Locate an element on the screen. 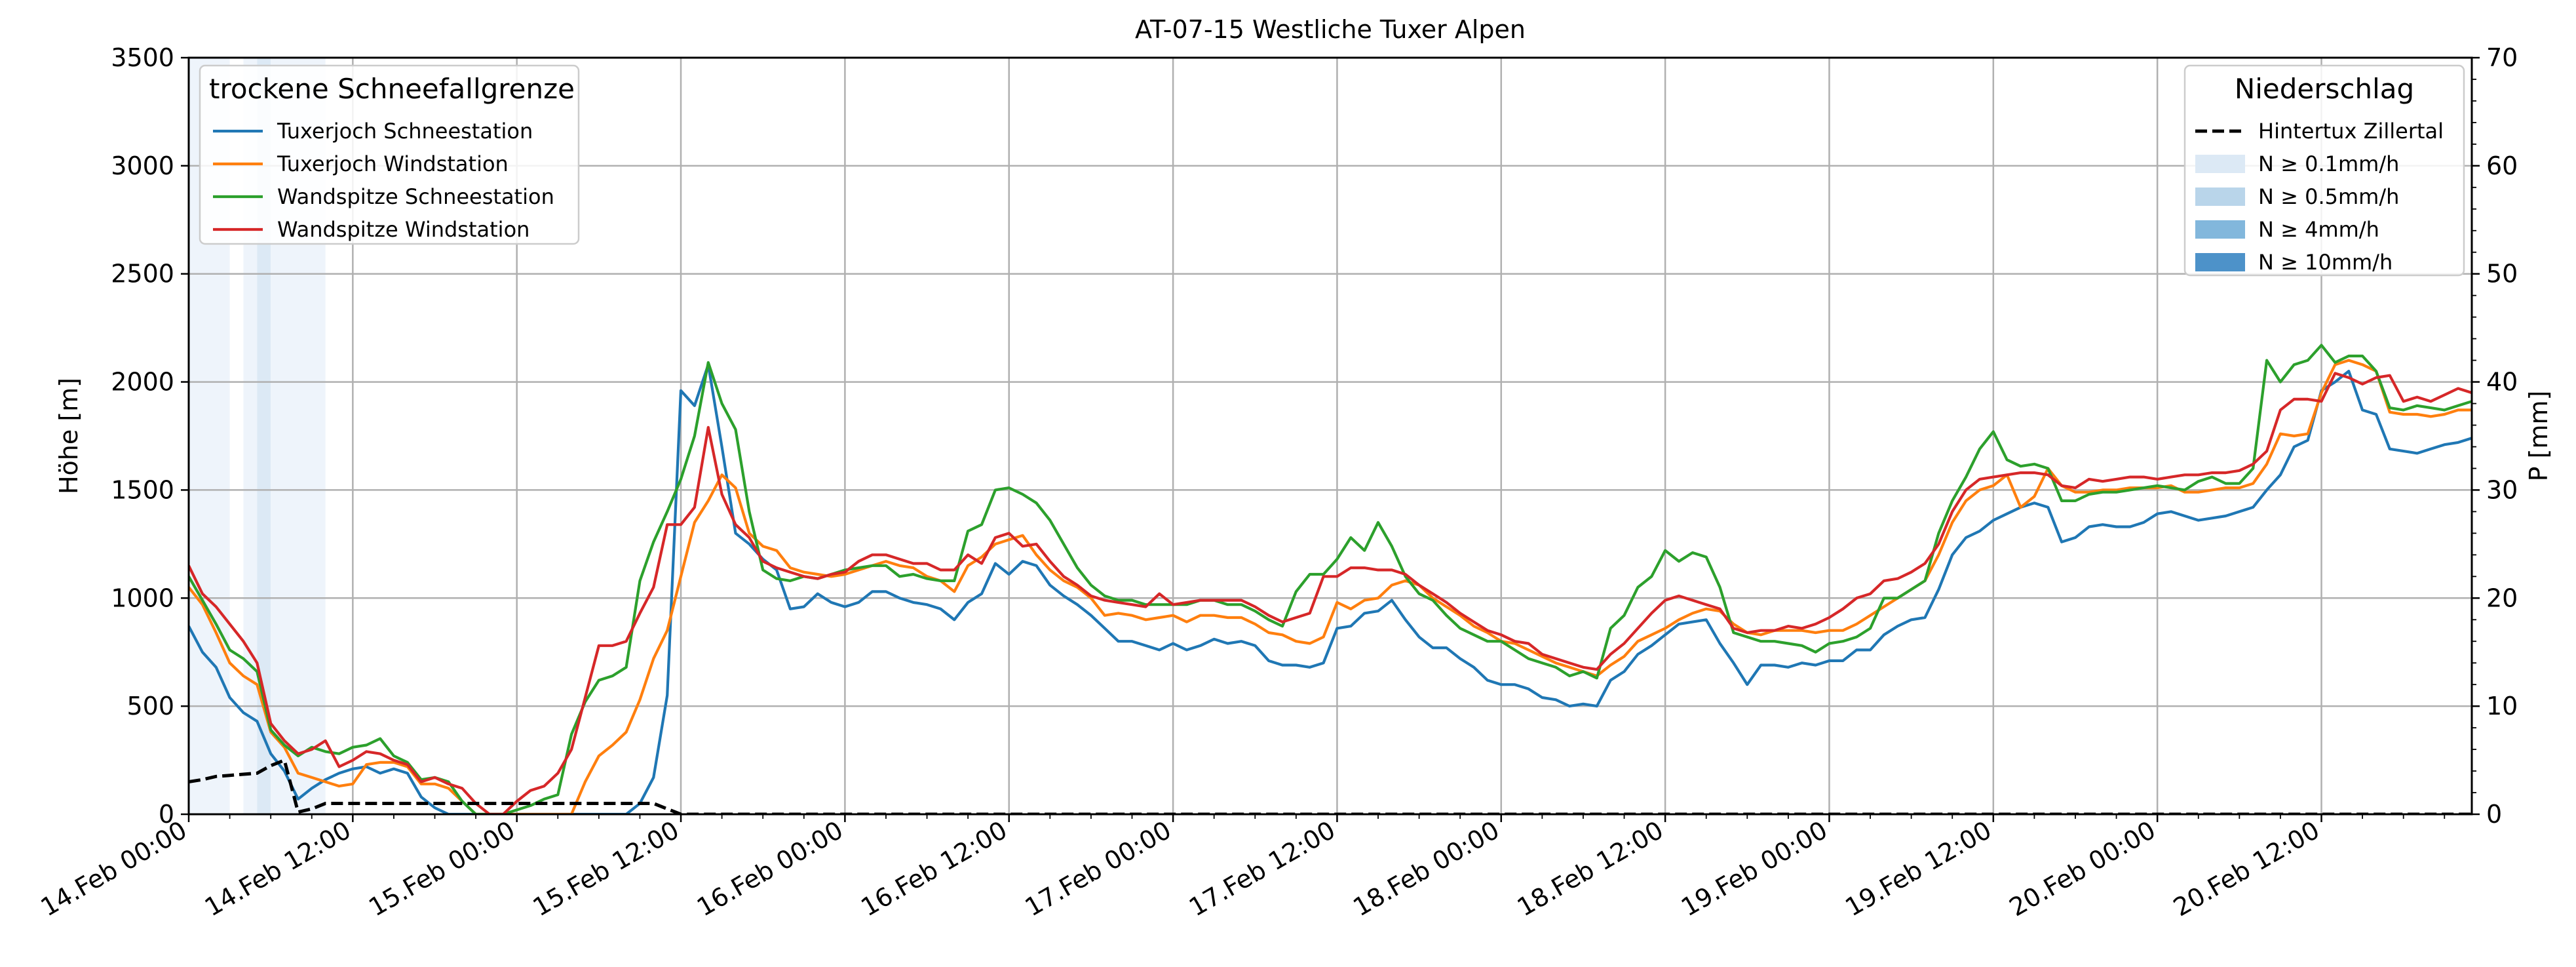 The width and height of the screenshot is (2576, 967). legend-label: Tuxerjoch Schneestation is located at coordinates (405, 131).